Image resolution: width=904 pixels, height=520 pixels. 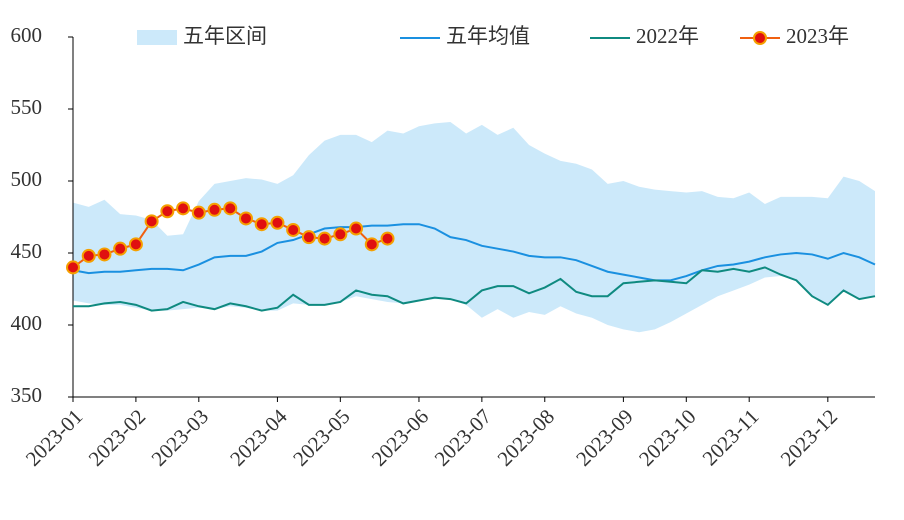 I want to click on legend-label: 2023年, so click(x=817, y=36).